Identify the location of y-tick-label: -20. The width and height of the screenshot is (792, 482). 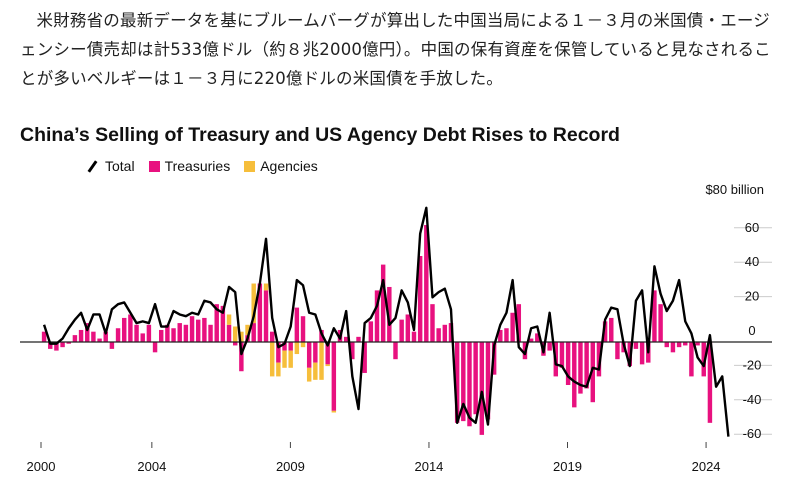
(752, 364).